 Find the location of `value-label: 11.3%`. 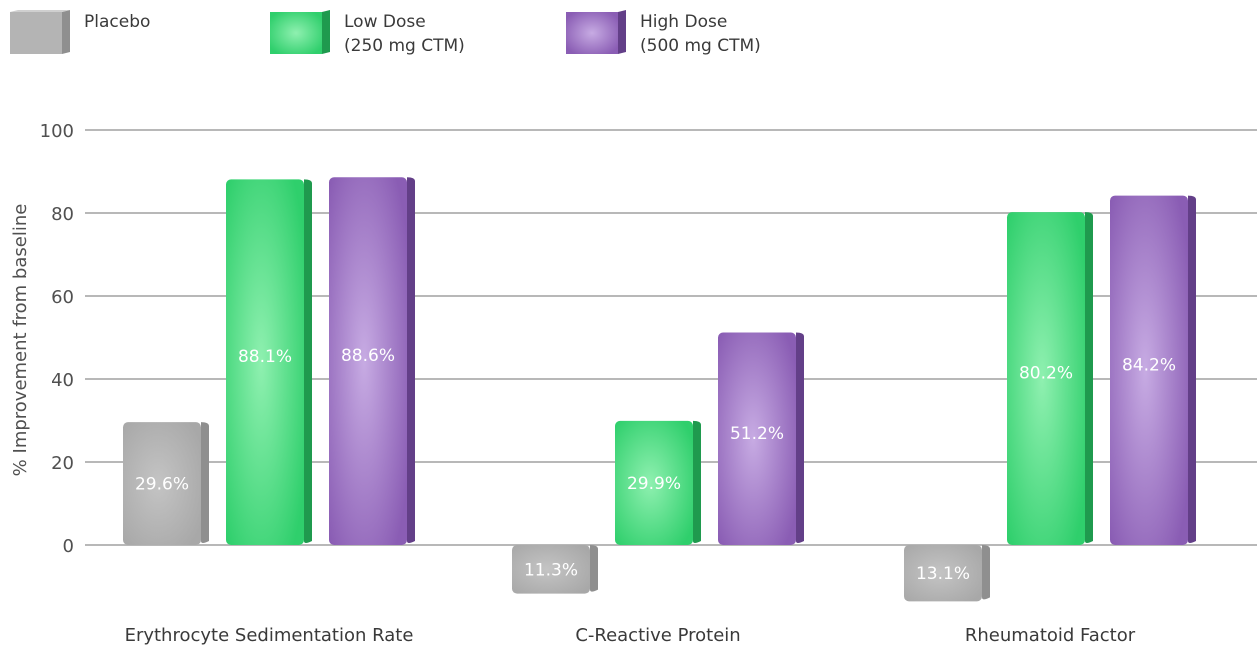

value-label: 11.3% is located at coordinates (551, 570).